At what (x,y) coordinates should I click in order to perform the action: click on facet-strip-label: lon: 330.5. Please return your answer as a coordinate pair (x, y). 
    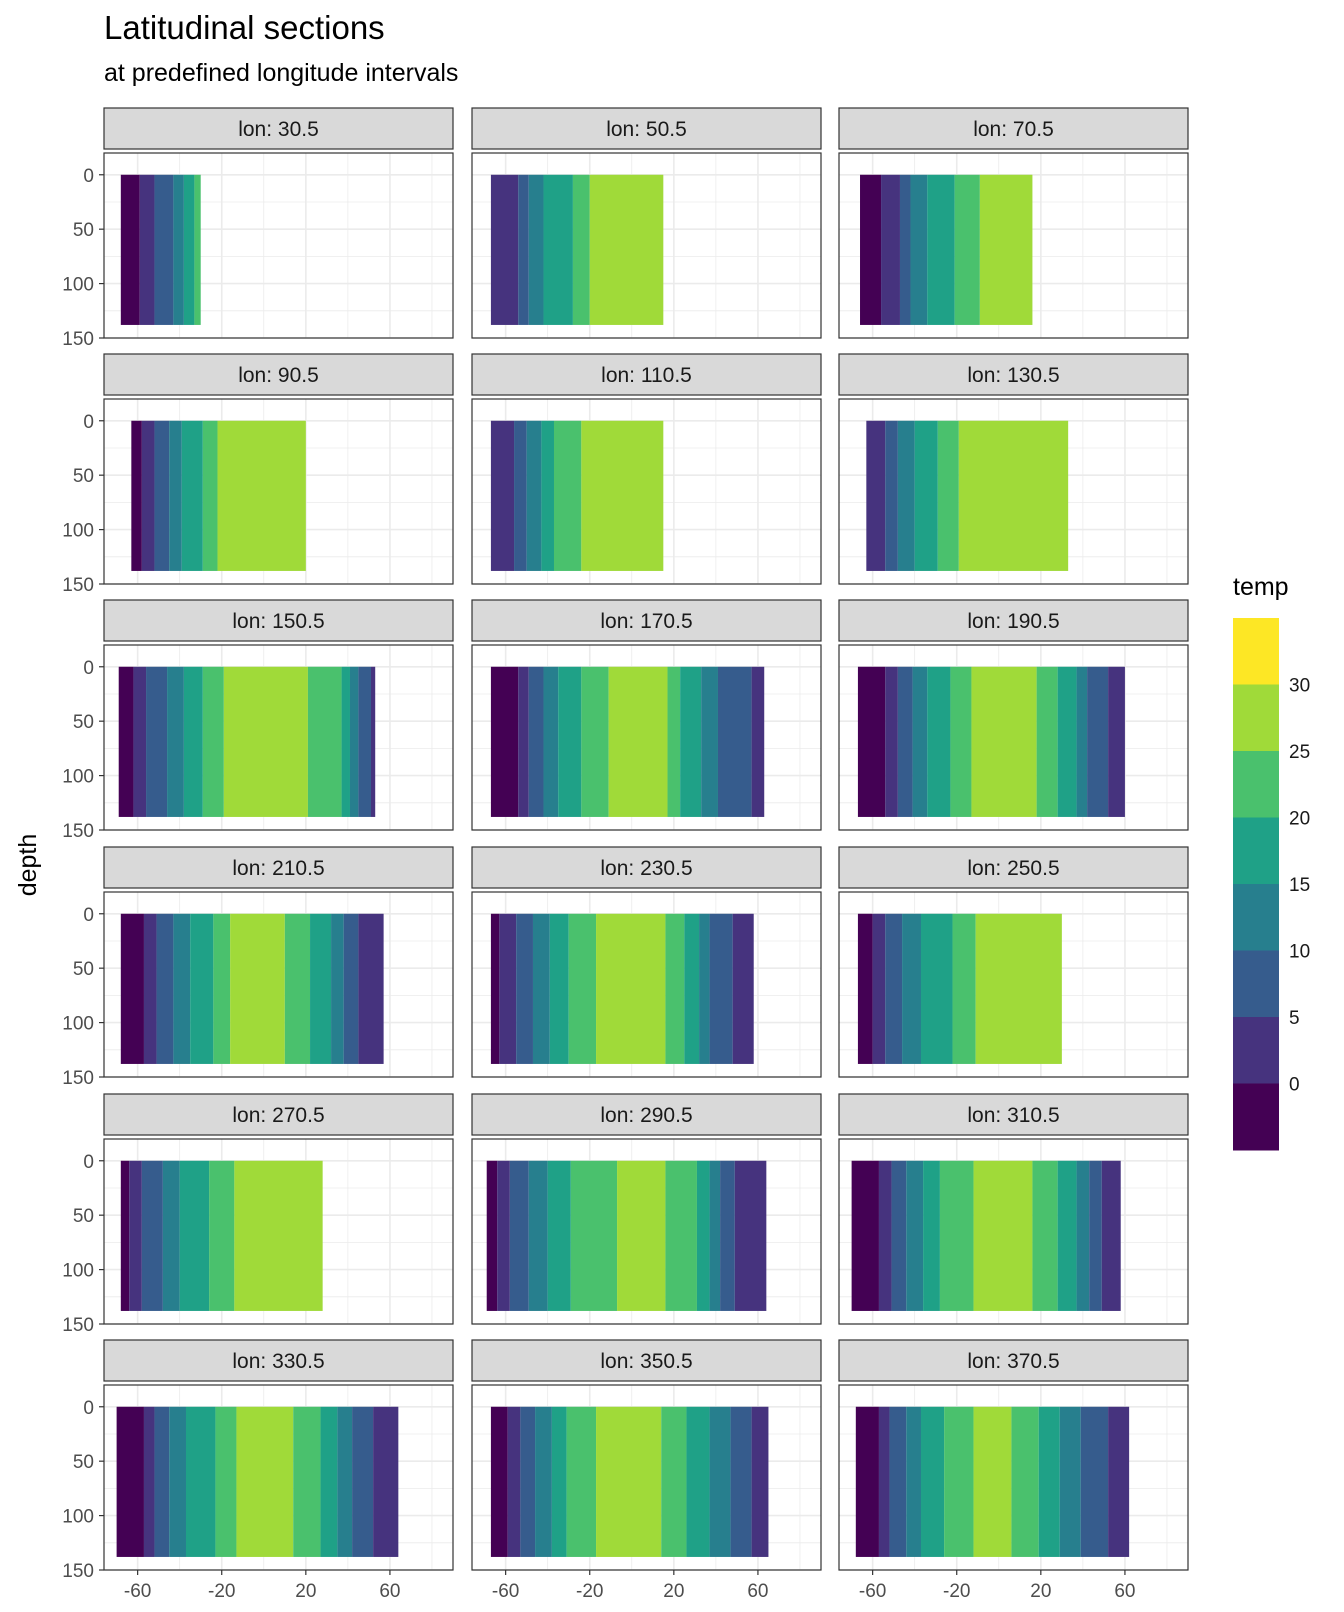
    Looking at the image, I should click on (278, 1361).